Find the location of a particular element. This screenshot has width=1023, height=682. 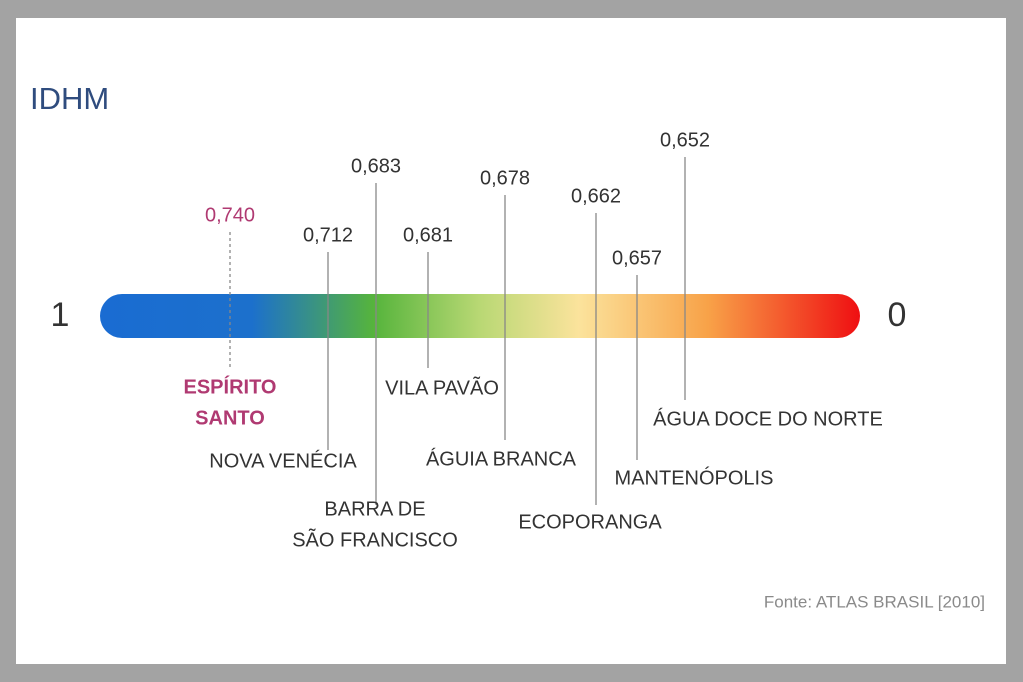

value-label: 0,683 is located at coordinates (376, 166).